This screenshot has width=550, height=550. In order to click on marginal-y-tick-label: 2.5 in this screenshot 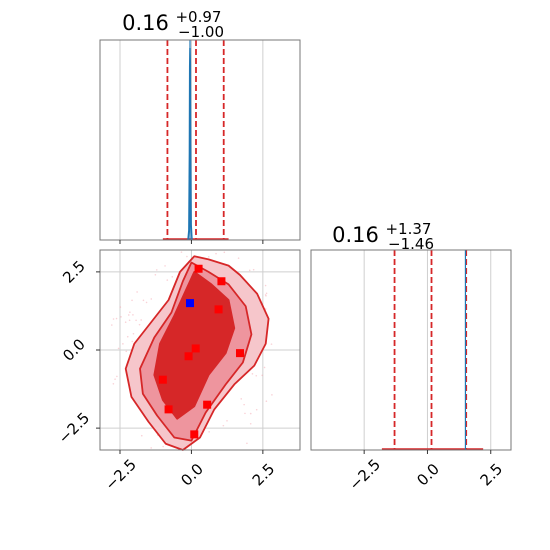, I will do `click(492, 475)`.